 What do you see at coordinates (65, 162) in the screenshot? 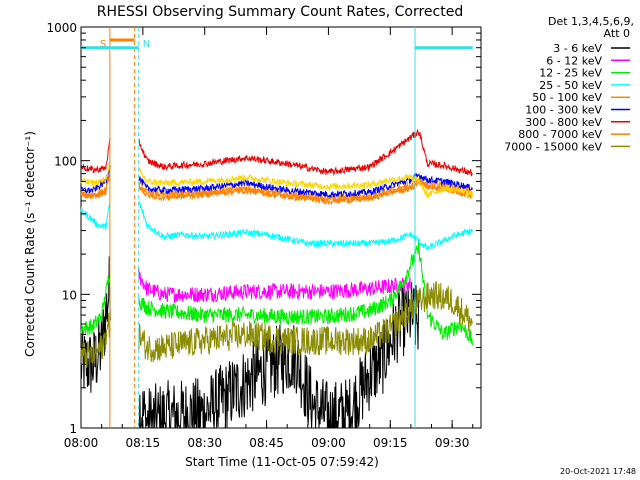
I see `y-tick-label: 100` at bounding box center [65, 162].